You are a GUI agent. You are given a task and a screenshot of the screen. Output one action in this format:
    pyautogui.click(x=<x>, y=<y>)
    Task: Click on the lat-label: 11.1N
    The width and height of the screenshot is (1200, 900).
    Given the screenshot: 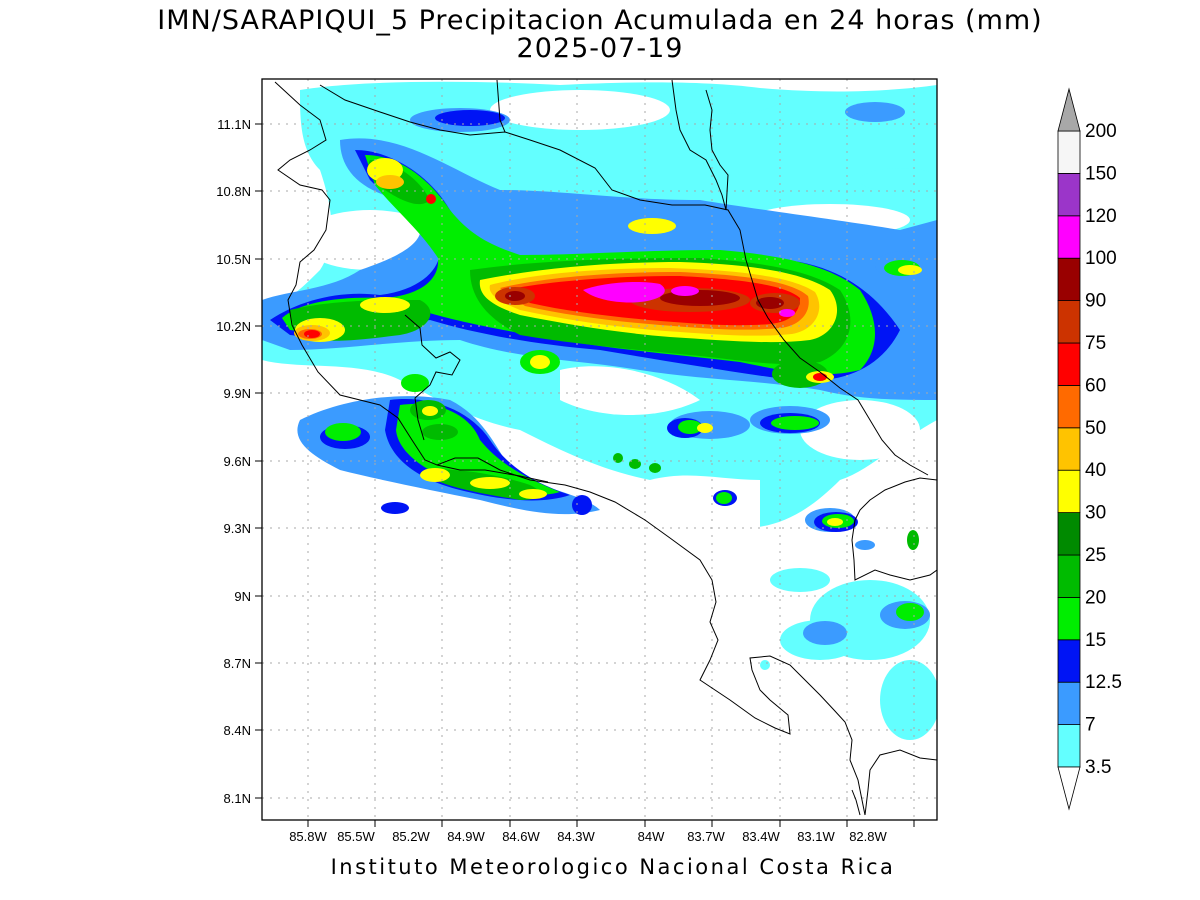 What is the action you would take?
    pyautogui.click(x=234, y=124)
    